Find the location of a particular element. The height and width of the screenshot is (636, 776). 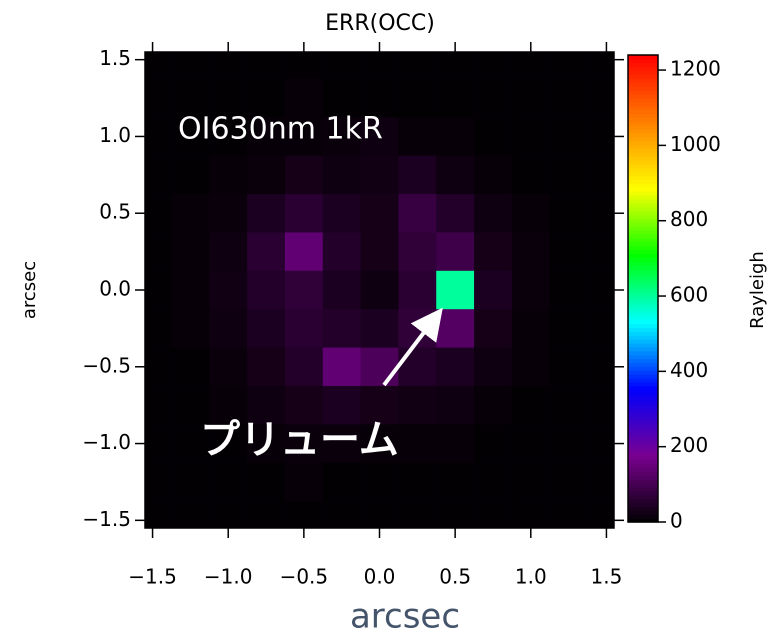

colorbar is located at coordinates (643, 289).